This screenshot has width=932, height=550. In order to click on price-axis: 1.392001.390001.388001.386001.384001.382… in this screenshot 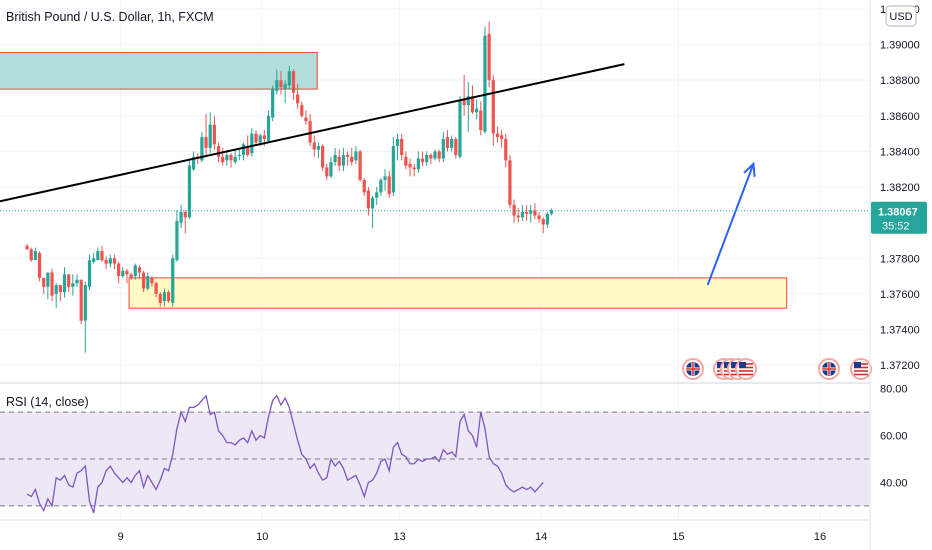, I will do `click(900, 188)`.